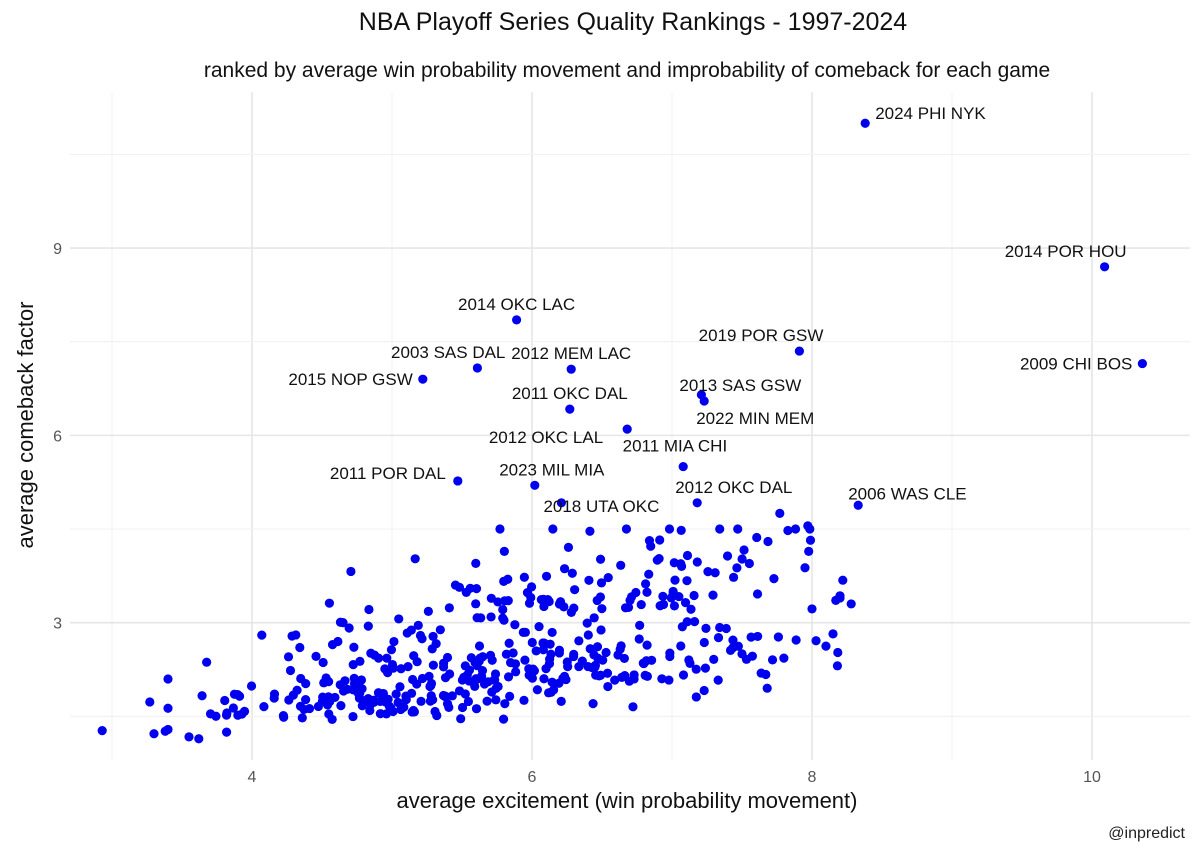  What do you see at coordinates (516, 304) in the screenshot?
I see `point-label: 2014 OKC LAC` at bounding box center [516, 304].